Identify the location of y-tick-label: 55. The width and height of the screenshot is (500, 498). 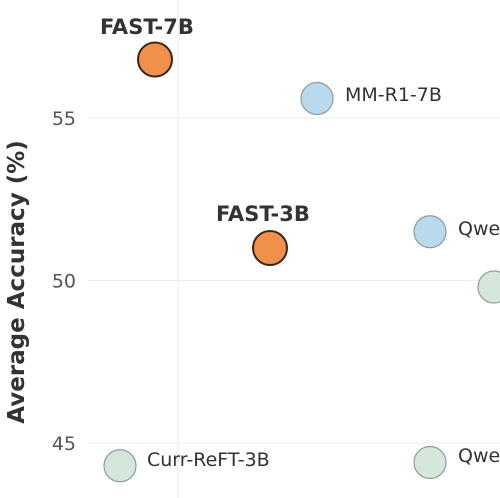
(64, 119).